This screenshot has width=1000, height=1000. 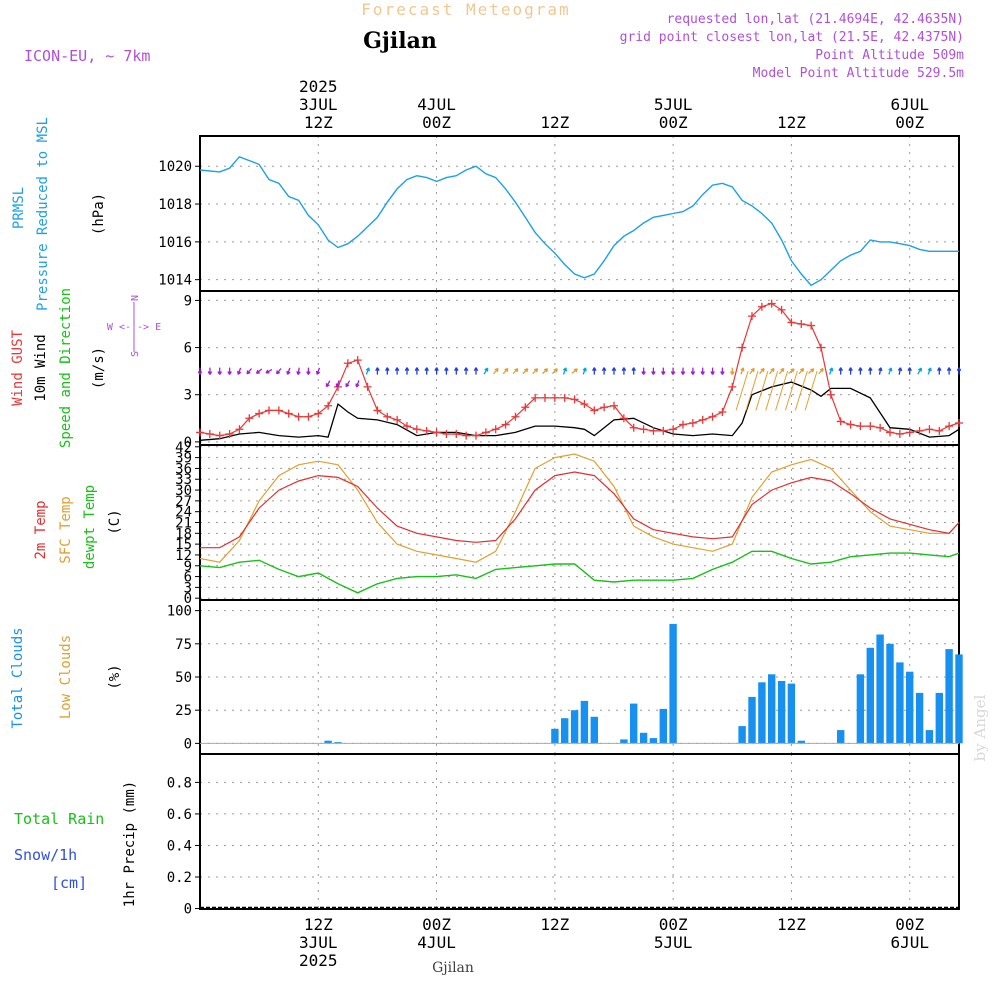 What do you see at coordinates (175, 243) in the screenshot?
I see `pressure-ytick-label: 1016` at bounding box center [175, 243].